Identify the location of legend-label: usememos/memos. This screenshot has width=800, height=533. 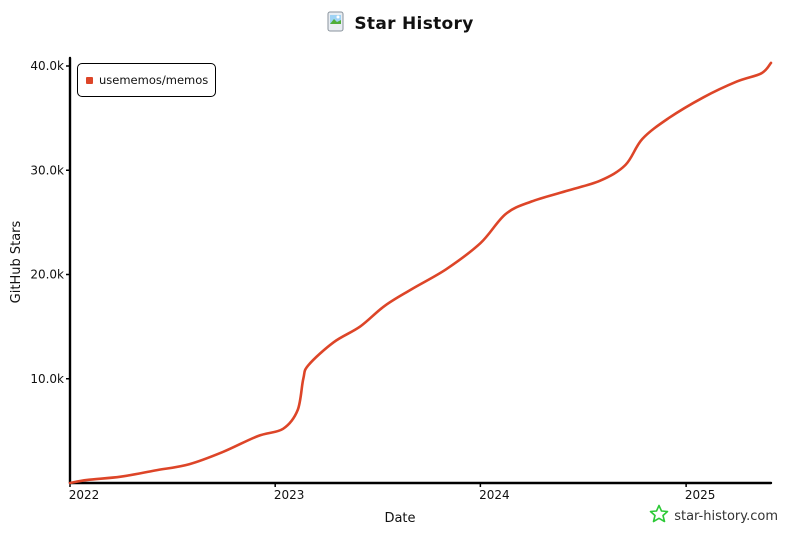
(154, 80).